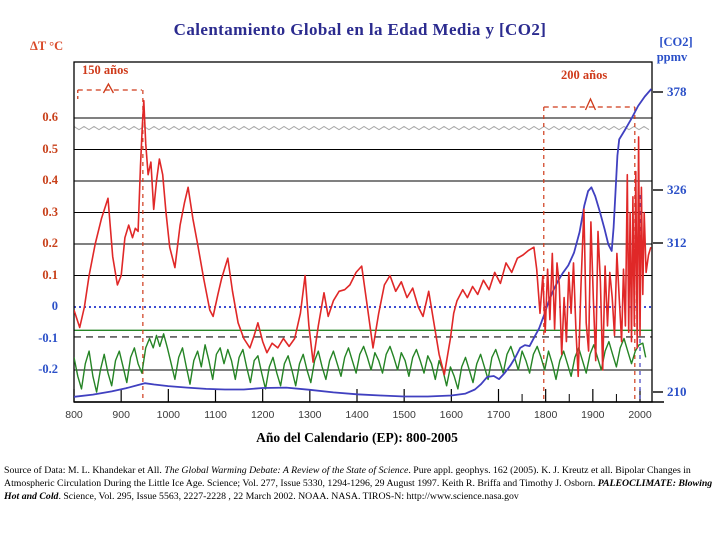  I want to click on source-citation-segment: PALEOCLIMATE: Blowing Hot and Cold, so click(358, 490).